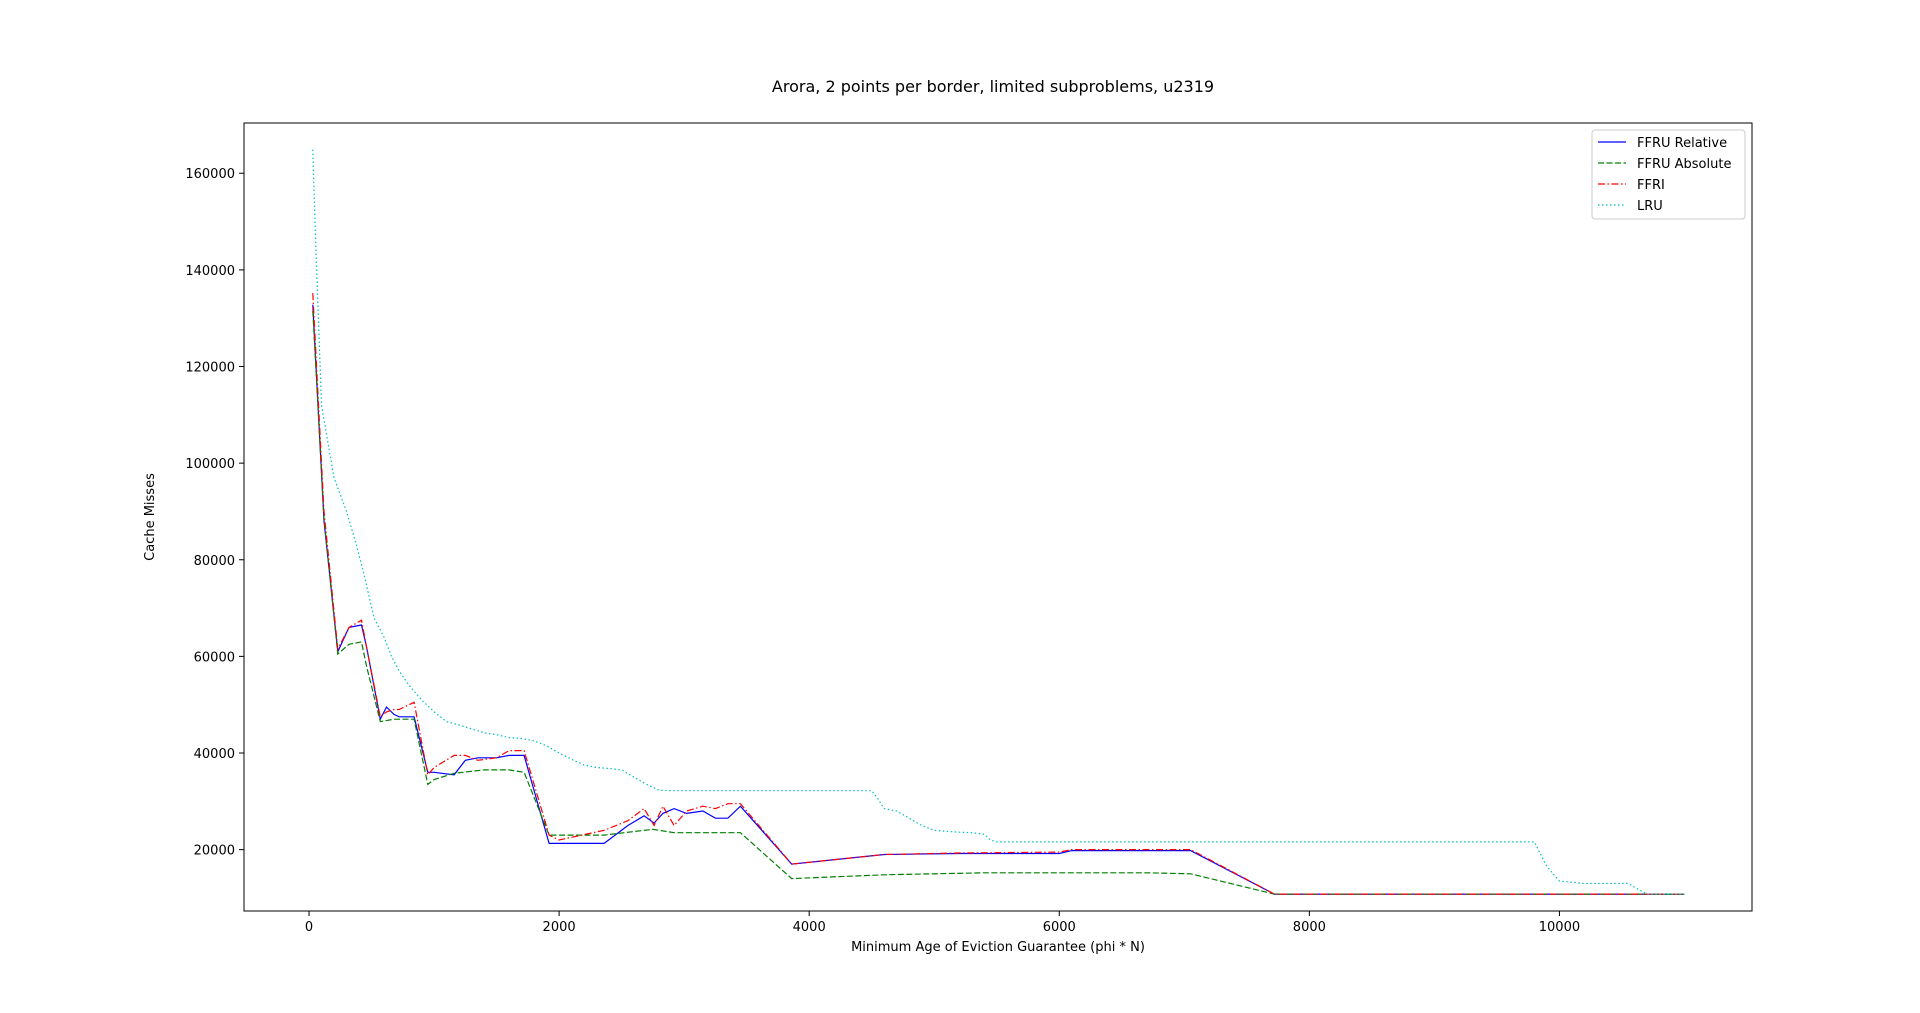 The width and height of the screenshot is (1920, 1013). Describe the element at coordinates (214, 561) in the screenshot. I see `y-tick-label: 80000` at that location.